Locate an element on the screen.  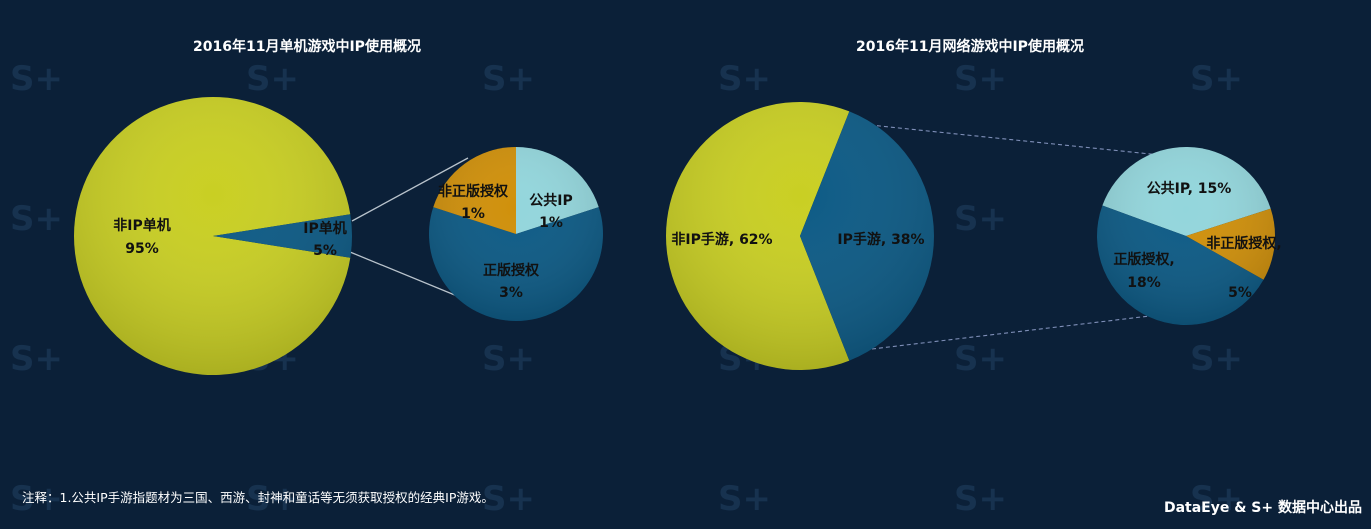
chart1-main-shading is located at coordinates (213, 236).